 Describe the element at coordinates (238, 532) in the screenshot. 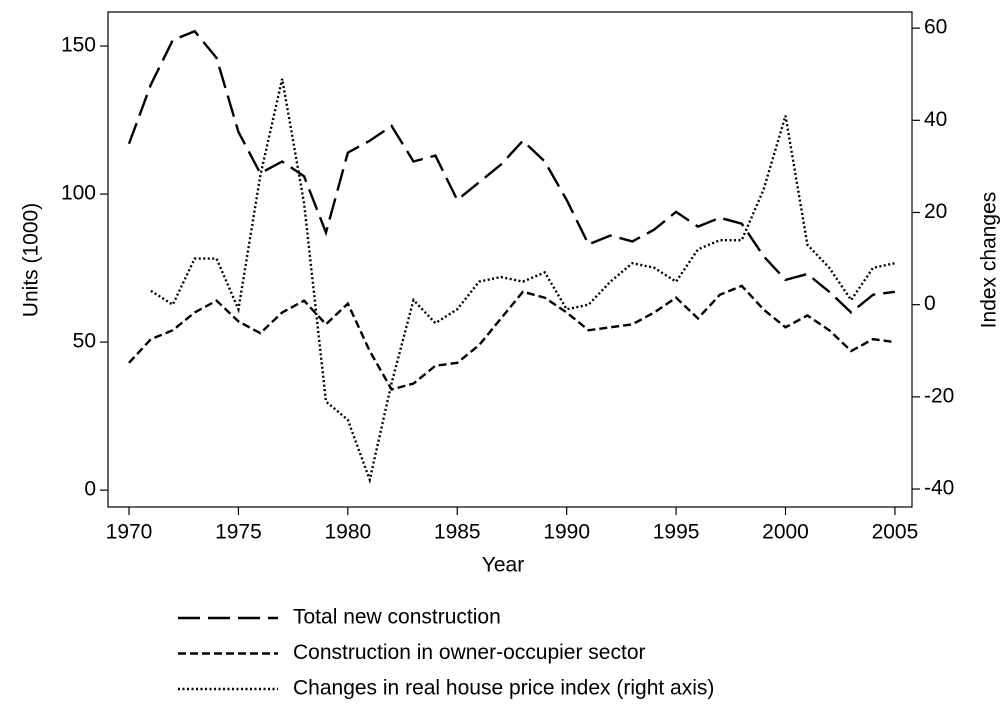

I see `x-tick-label: 1975` at that location.